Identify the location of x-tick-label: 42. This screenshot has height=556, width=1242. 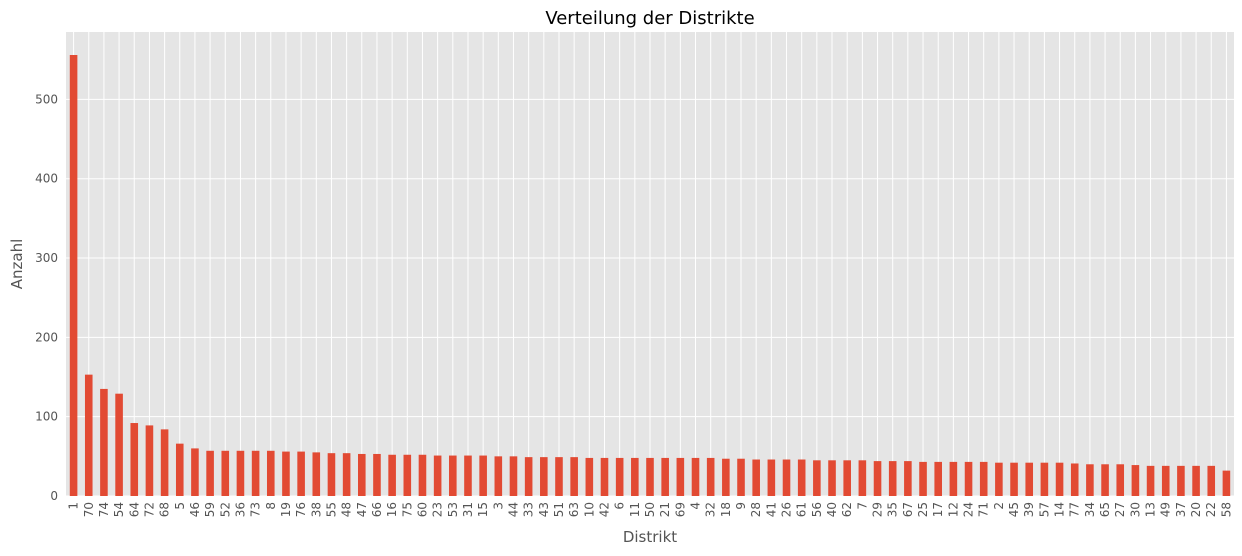
(604, 509).